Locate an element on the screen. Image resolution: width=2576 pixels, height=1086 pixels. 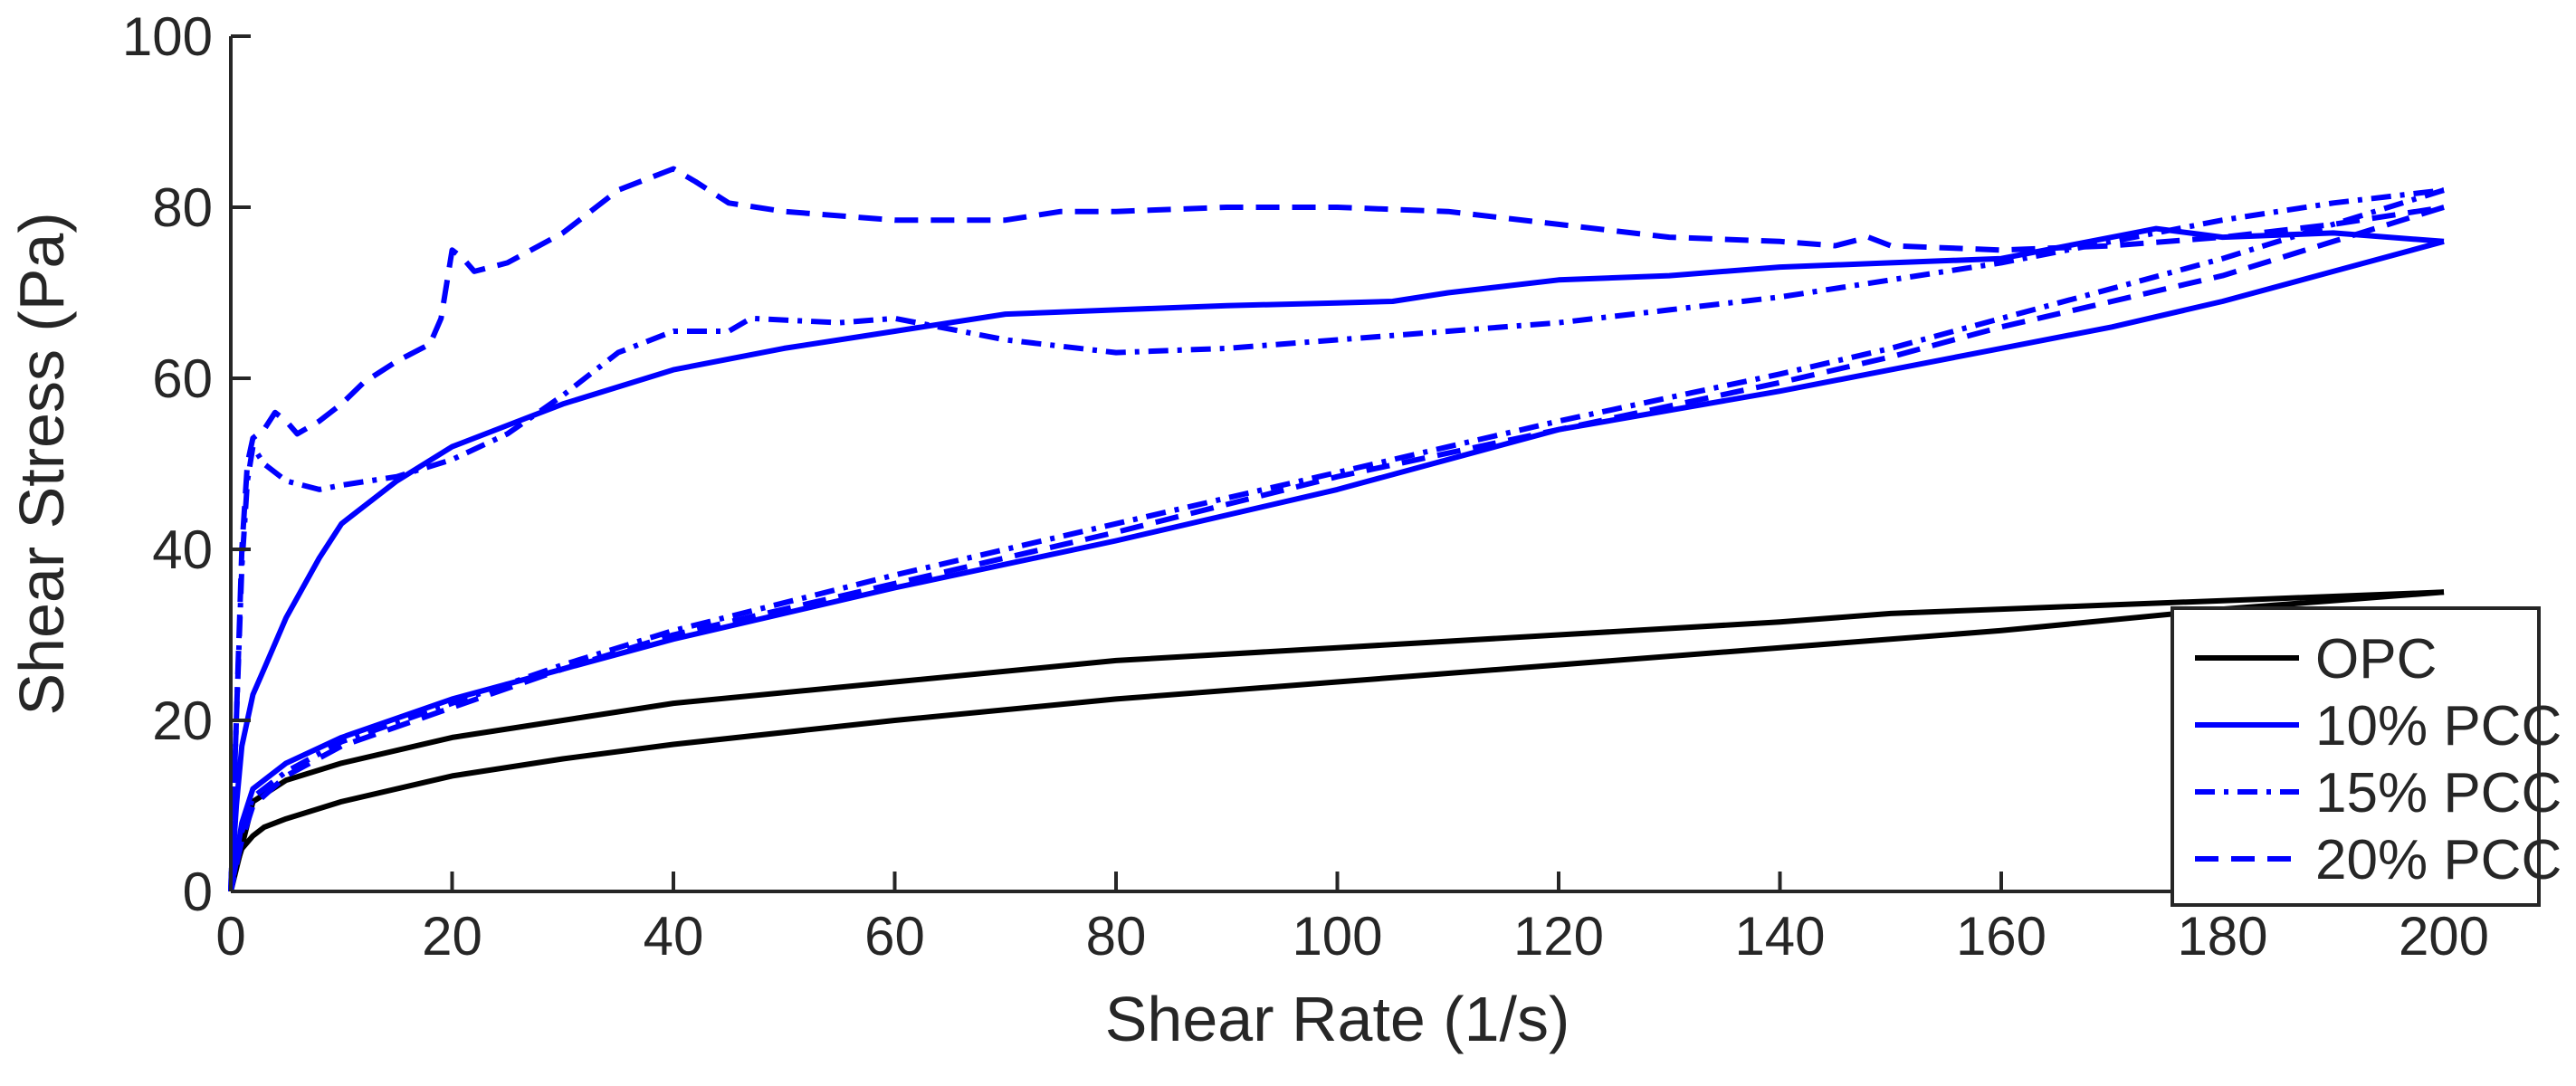
x-tick-label: 60 is located at coordinates (895, 937).